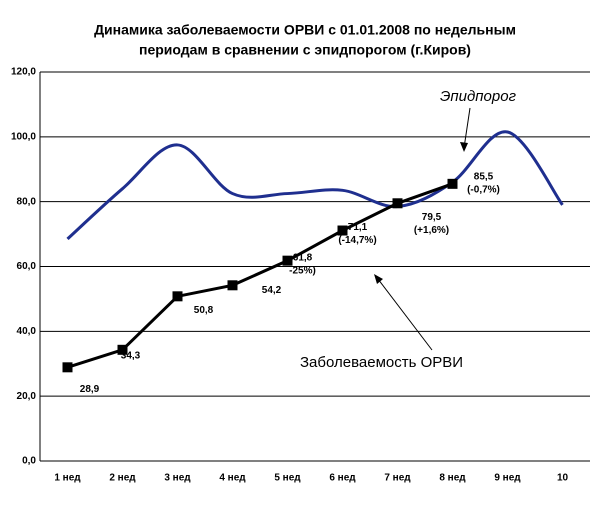 The width and height of the screenshot is (609, 529). Describe the element at coordinates (272, 290) in the screenshot. I see `data-label: 54,2` at that location.